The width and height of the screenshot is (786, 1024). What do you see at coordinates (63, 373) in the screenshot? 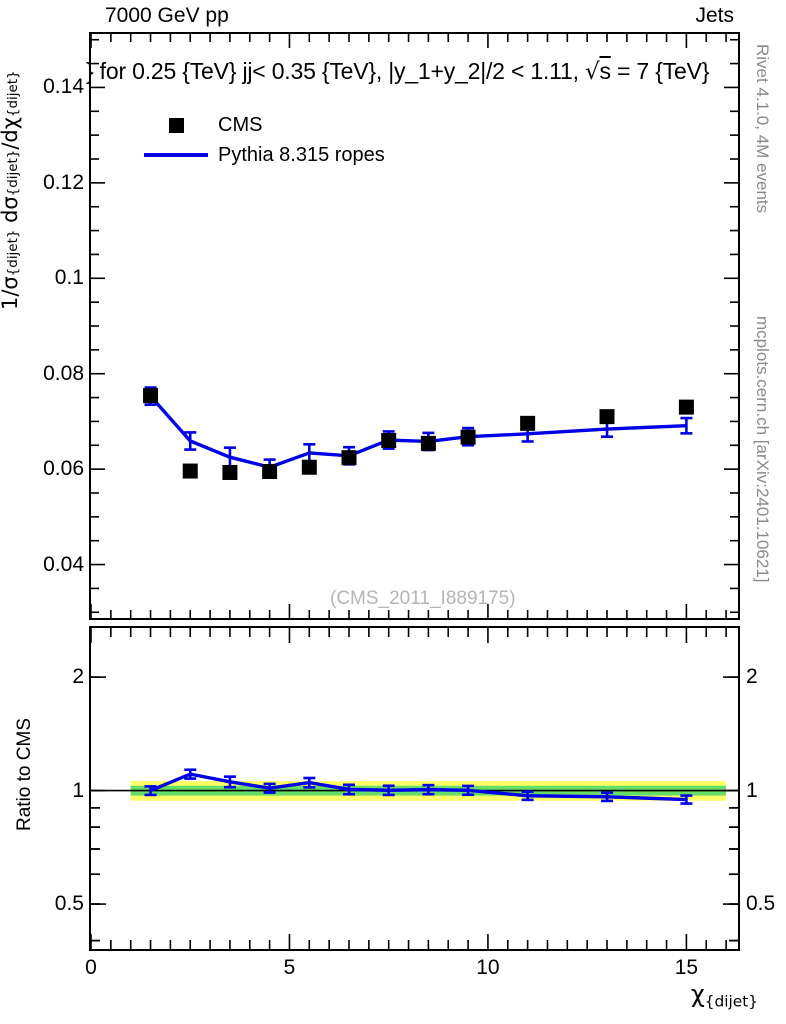
I see `y-tick-label: 0.08` at bounding box center [63, 373].